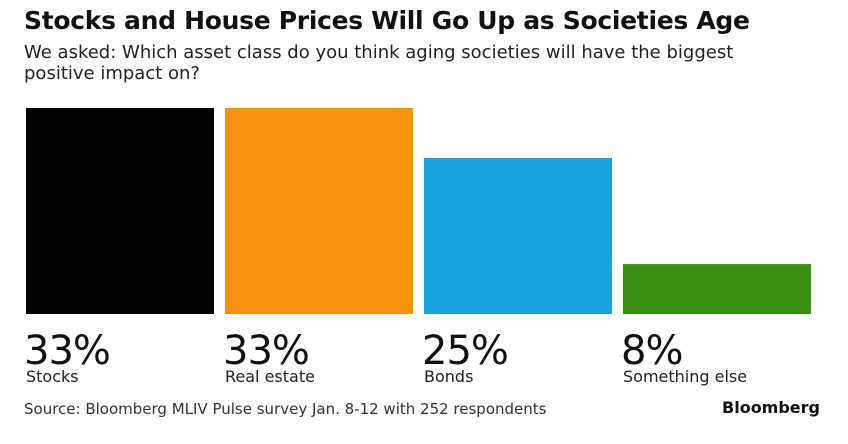  Describe the element at coordinates (120, 211) in the screenshot. I see `bar-stocks` at that location.